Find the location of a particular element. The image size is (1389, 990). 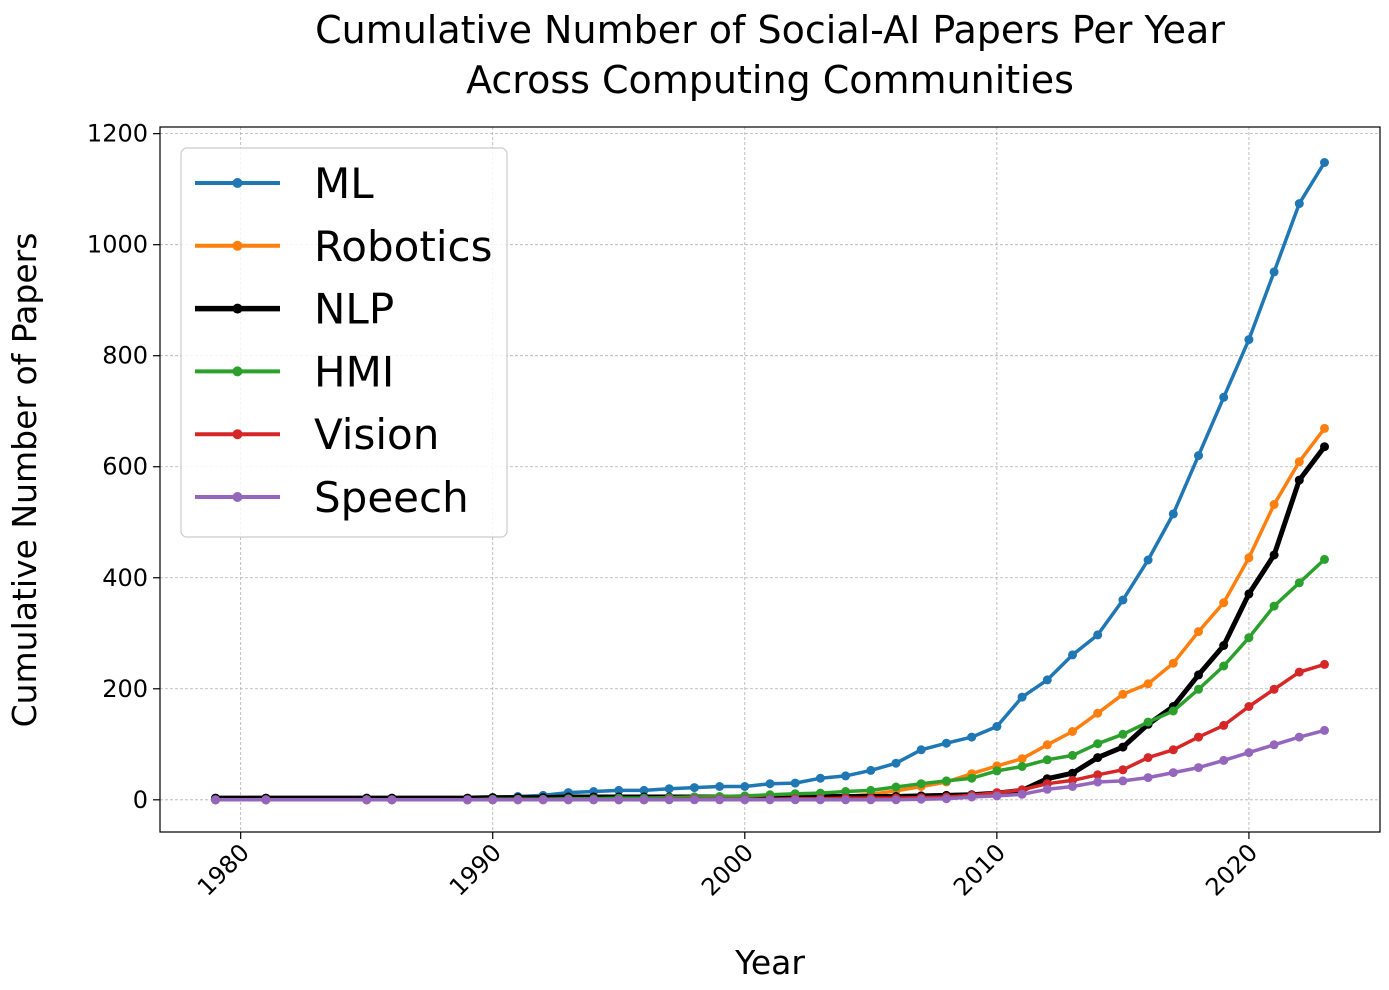

legend-entry-vision: Vision is located at coordinates (317, 434).